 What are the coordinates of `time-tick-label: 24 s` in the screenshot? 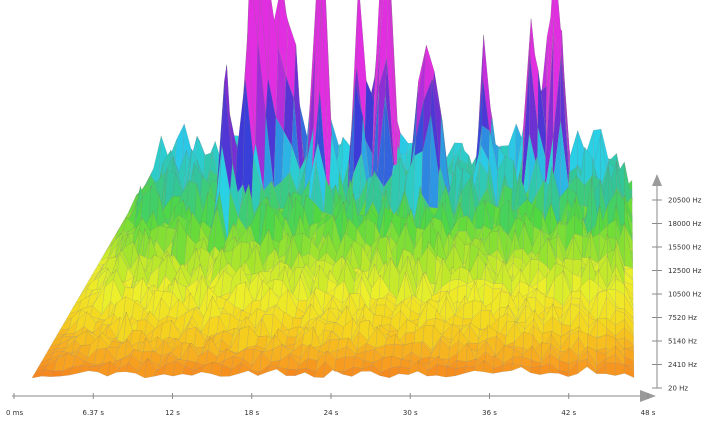 It's located at (331, 413).